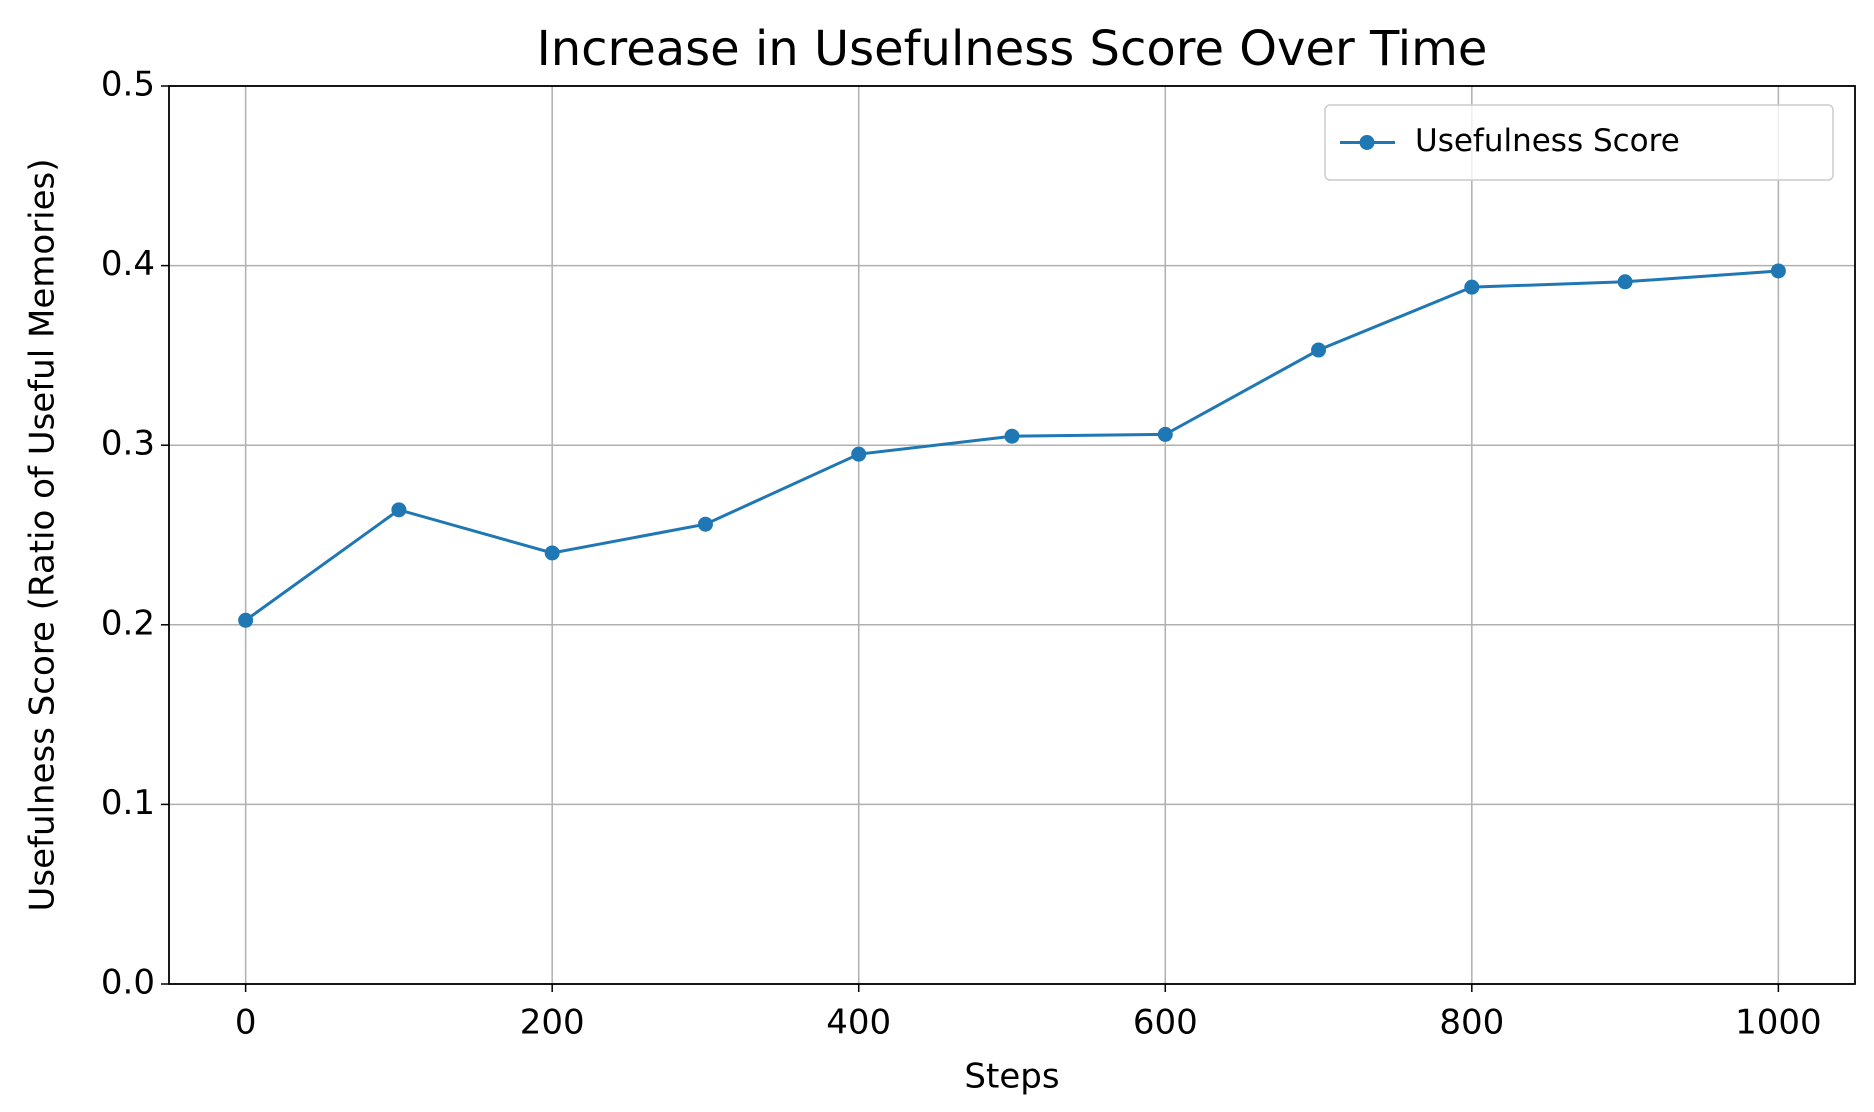 The image size is (1874, 1112). I want to click on chart-title: Increase in Usefulness Score Over Time, so click(1012, 49).